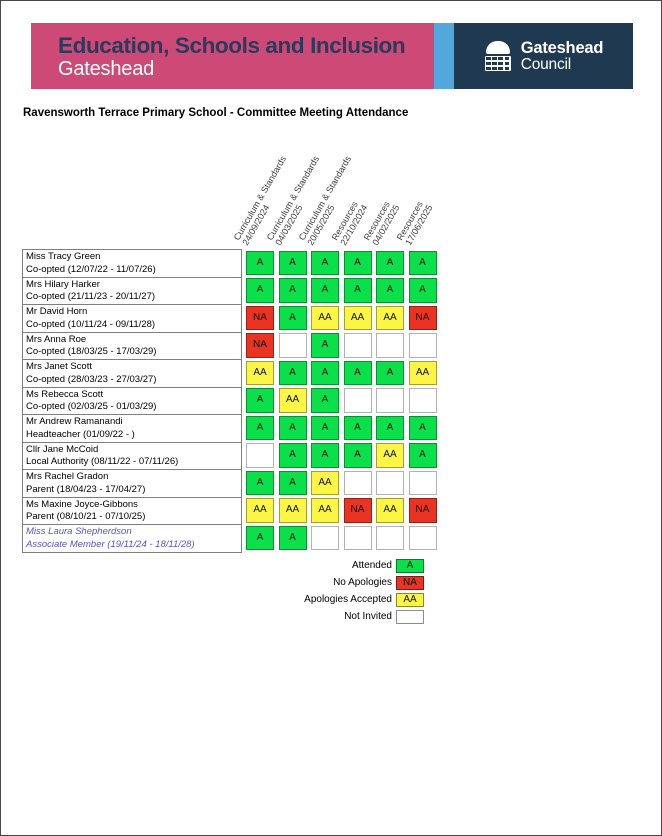 The width and height of the screenshot is (662, 836). I want to click on council-logo-text: Gateshead Council, so click(562, 55).